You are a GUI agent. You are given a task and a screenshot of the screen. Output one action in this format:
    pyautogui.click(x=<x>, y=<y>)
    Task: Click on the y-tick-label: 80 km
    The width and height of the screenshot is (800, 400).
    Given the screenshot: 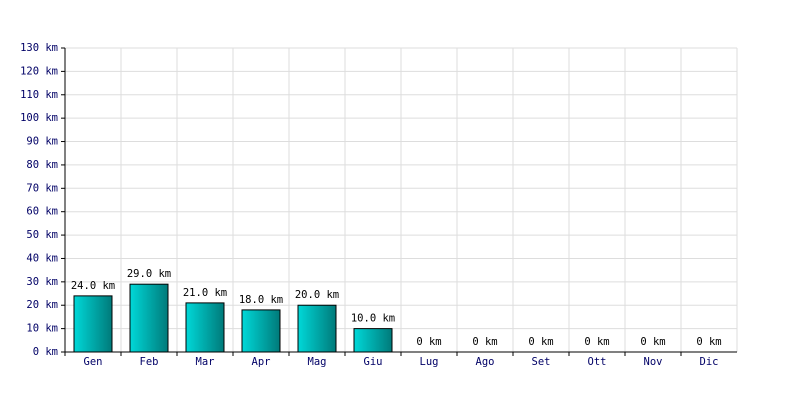 What is the action you would take?
    pyautogui.click(x=42, y=165)
    